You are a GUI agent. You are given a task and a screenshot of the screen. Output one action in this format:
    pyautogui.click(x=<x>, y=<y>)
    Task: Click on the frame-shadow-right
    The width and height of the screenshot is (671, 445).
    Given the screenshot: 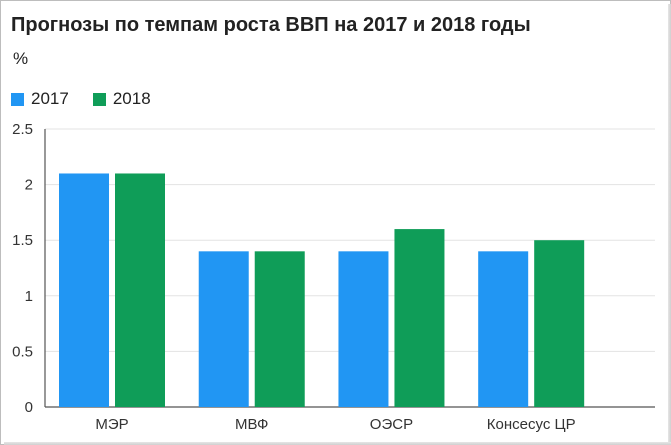 What is the action you would take?
    pyautogui.click(x=669, y=223)
    